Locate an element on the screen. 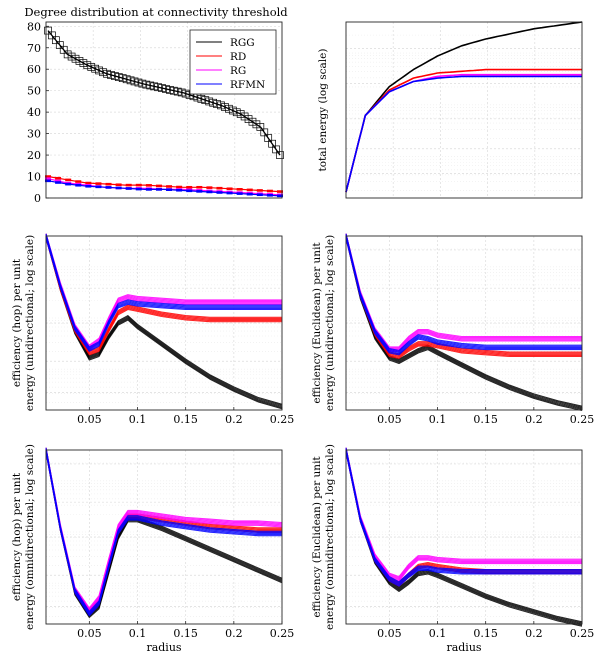 The width and height of the screenshot is (598, 662). y-axis-label: total energy (log scale) is located at coordinates (323, 110).